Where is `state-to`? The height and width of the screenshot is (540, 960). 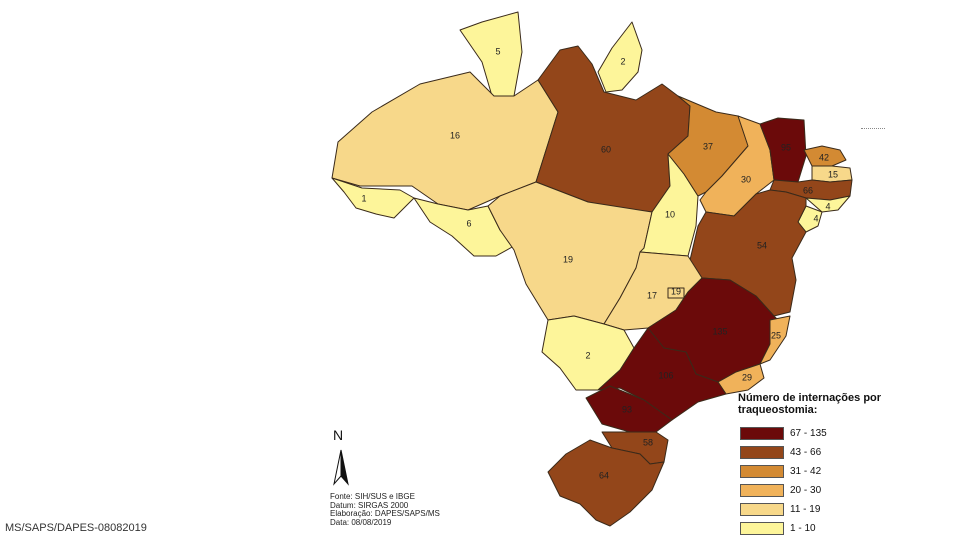 state-to is located at coordinates (669, 205).